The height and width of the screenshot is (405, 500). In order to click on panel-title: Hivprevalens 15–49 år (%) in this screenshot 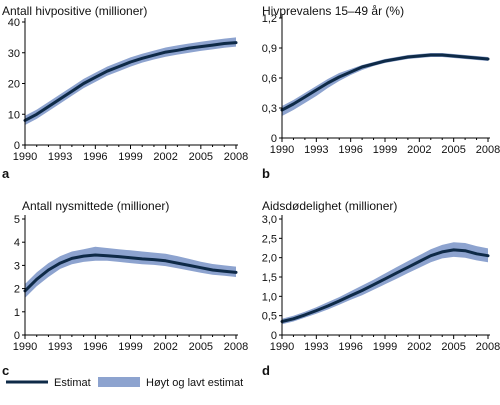, I will do `click(333, 11)`.